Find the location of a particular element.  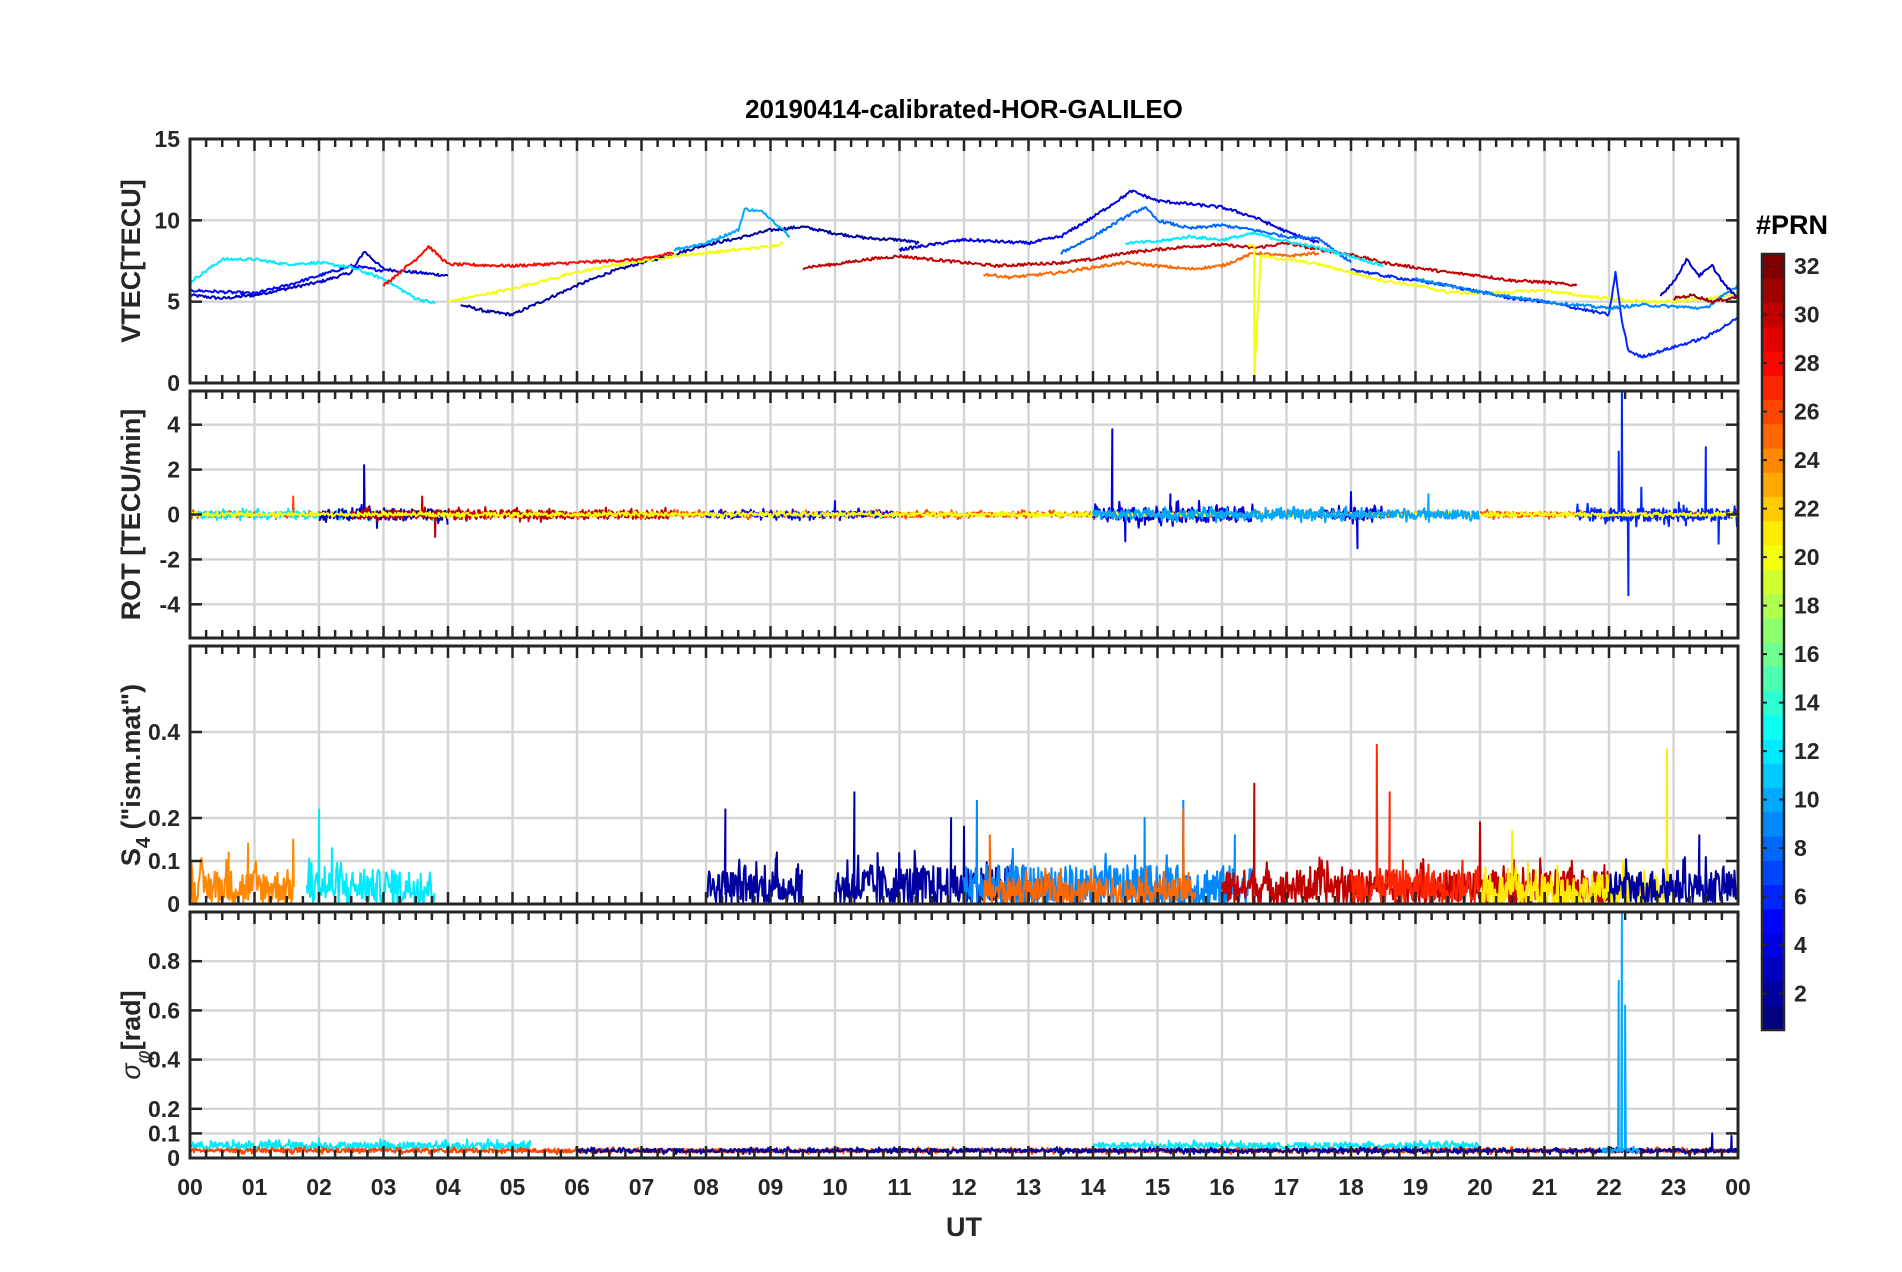

x-tick-label: 06 is located at coordinates (577, 1187).